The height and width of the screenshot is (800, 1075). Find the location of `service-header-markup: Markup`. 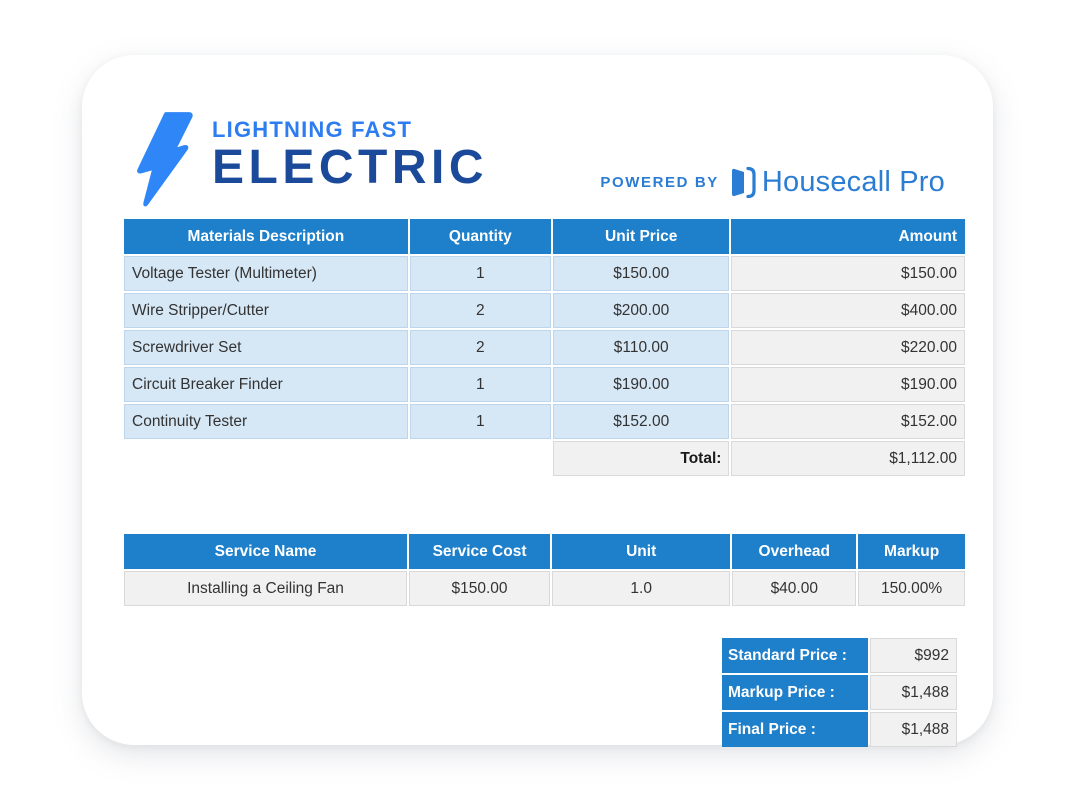

service-header-markup: Markup is located at coordinates (911, 551).